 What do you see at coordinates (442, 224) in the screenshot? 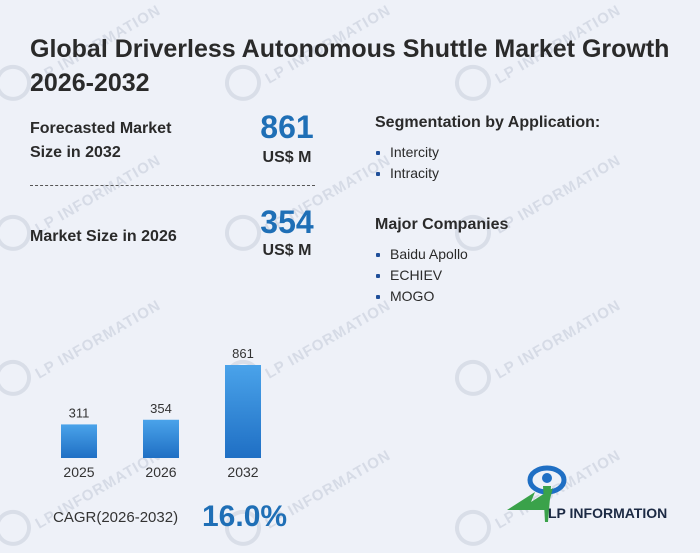
I see `companies-heading: Major Companies` at bounding box center [442, 224].